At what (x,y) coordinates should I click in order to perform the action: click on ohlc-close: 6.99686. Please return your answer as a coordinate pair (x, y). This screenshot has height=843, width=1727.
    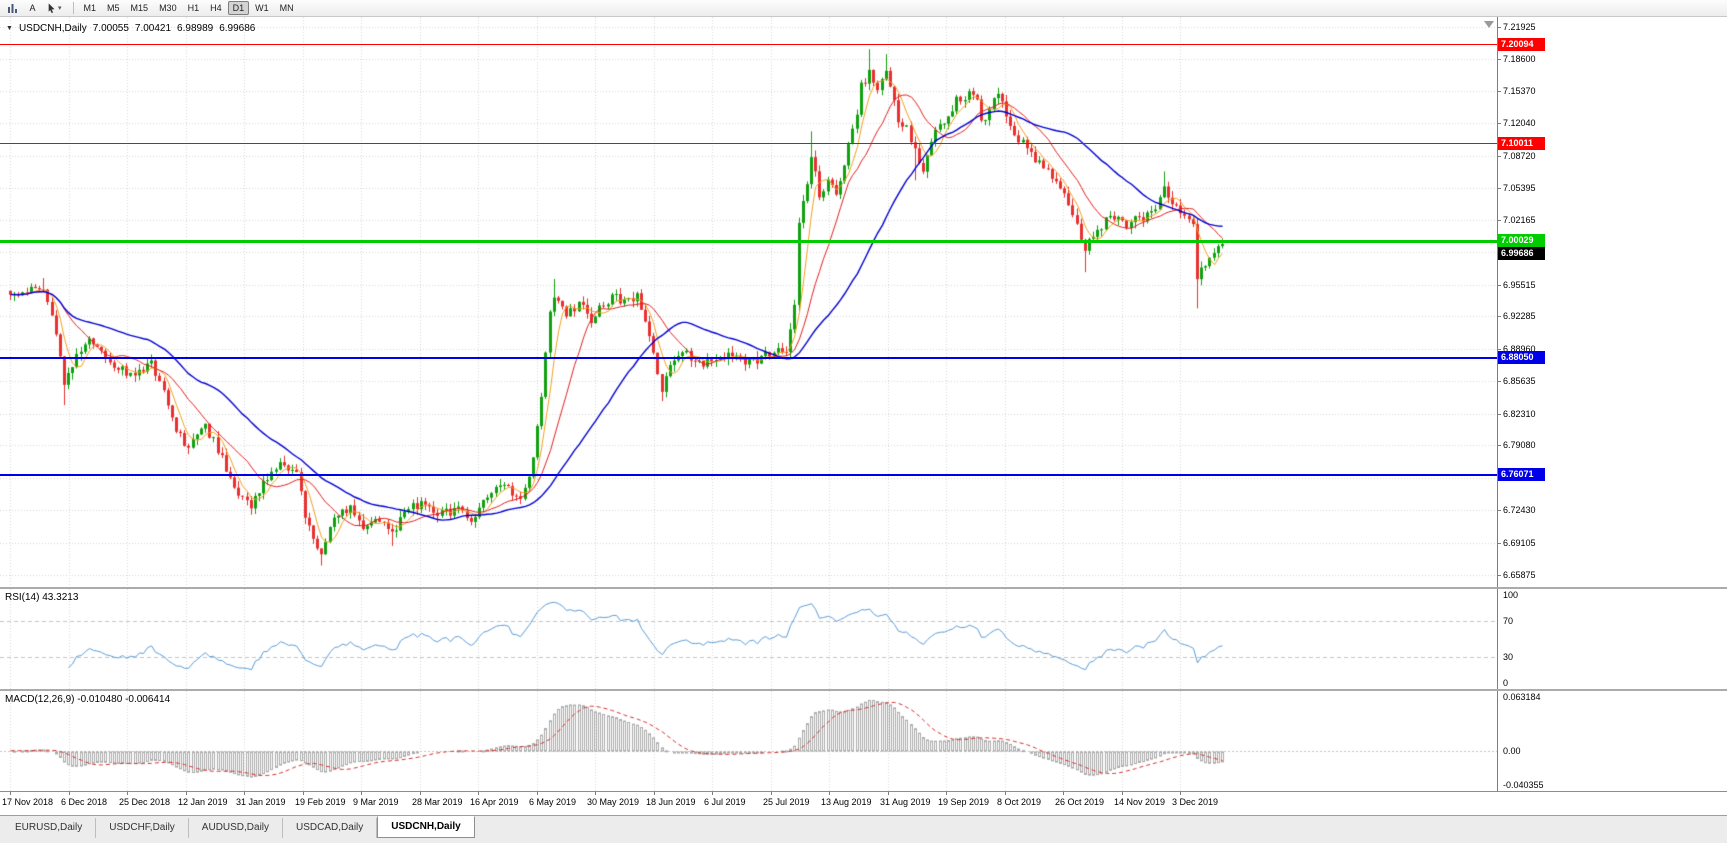
    Looking at the image, I should click on (237, 28).